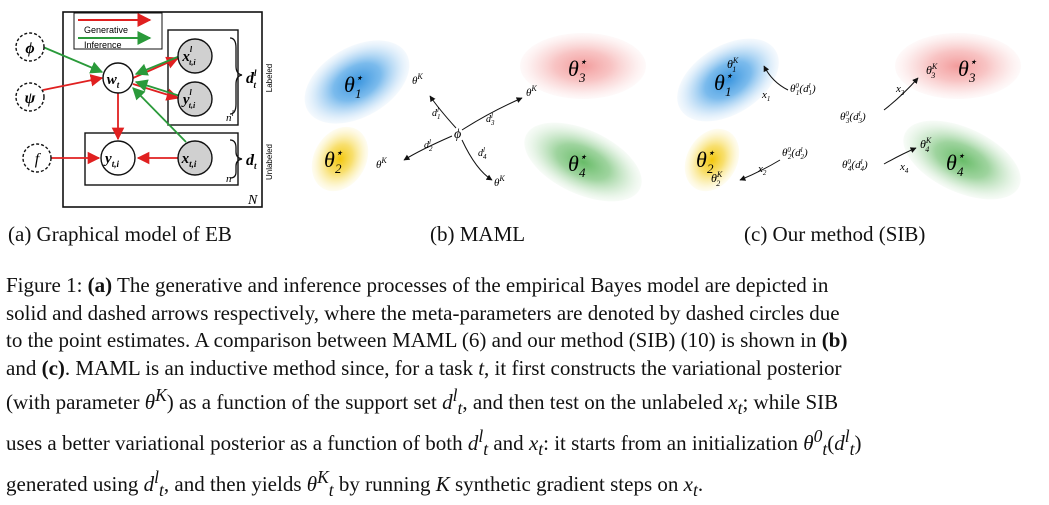 This screenshot has width=1049, height=505. Describe the element at coordinates (236, 159) in the screenshot. I see `brace-unlabeled` at that location.